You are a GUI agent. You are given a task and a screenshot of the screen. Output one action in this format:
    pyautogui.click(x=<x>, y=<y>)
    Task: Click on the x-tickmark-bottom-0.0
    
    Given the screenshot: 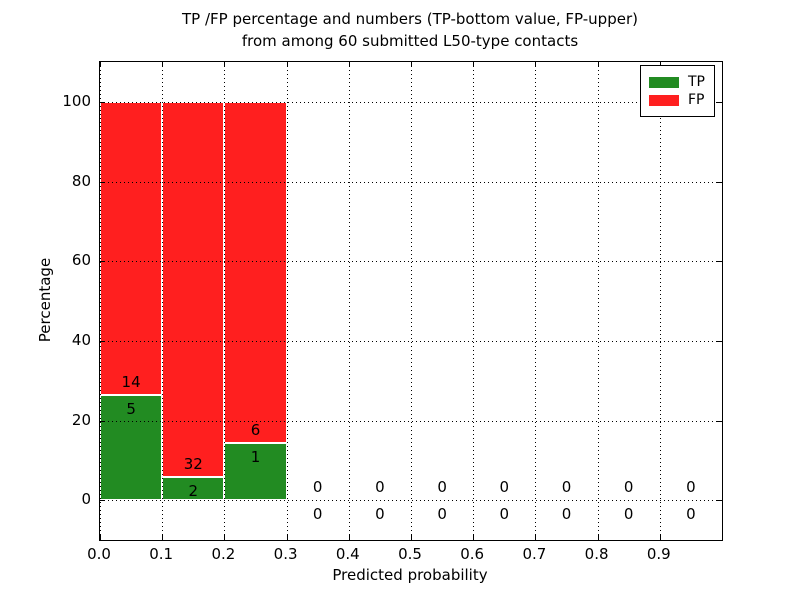 What is the action you would take?
    pyautogui.click(x=100, y=537)
    